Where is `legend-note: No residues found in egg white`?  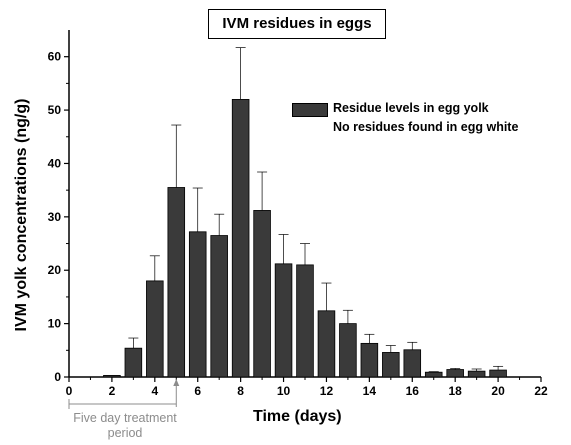
legend-note: No residues found in egg white is located at coordinates (426, 127).